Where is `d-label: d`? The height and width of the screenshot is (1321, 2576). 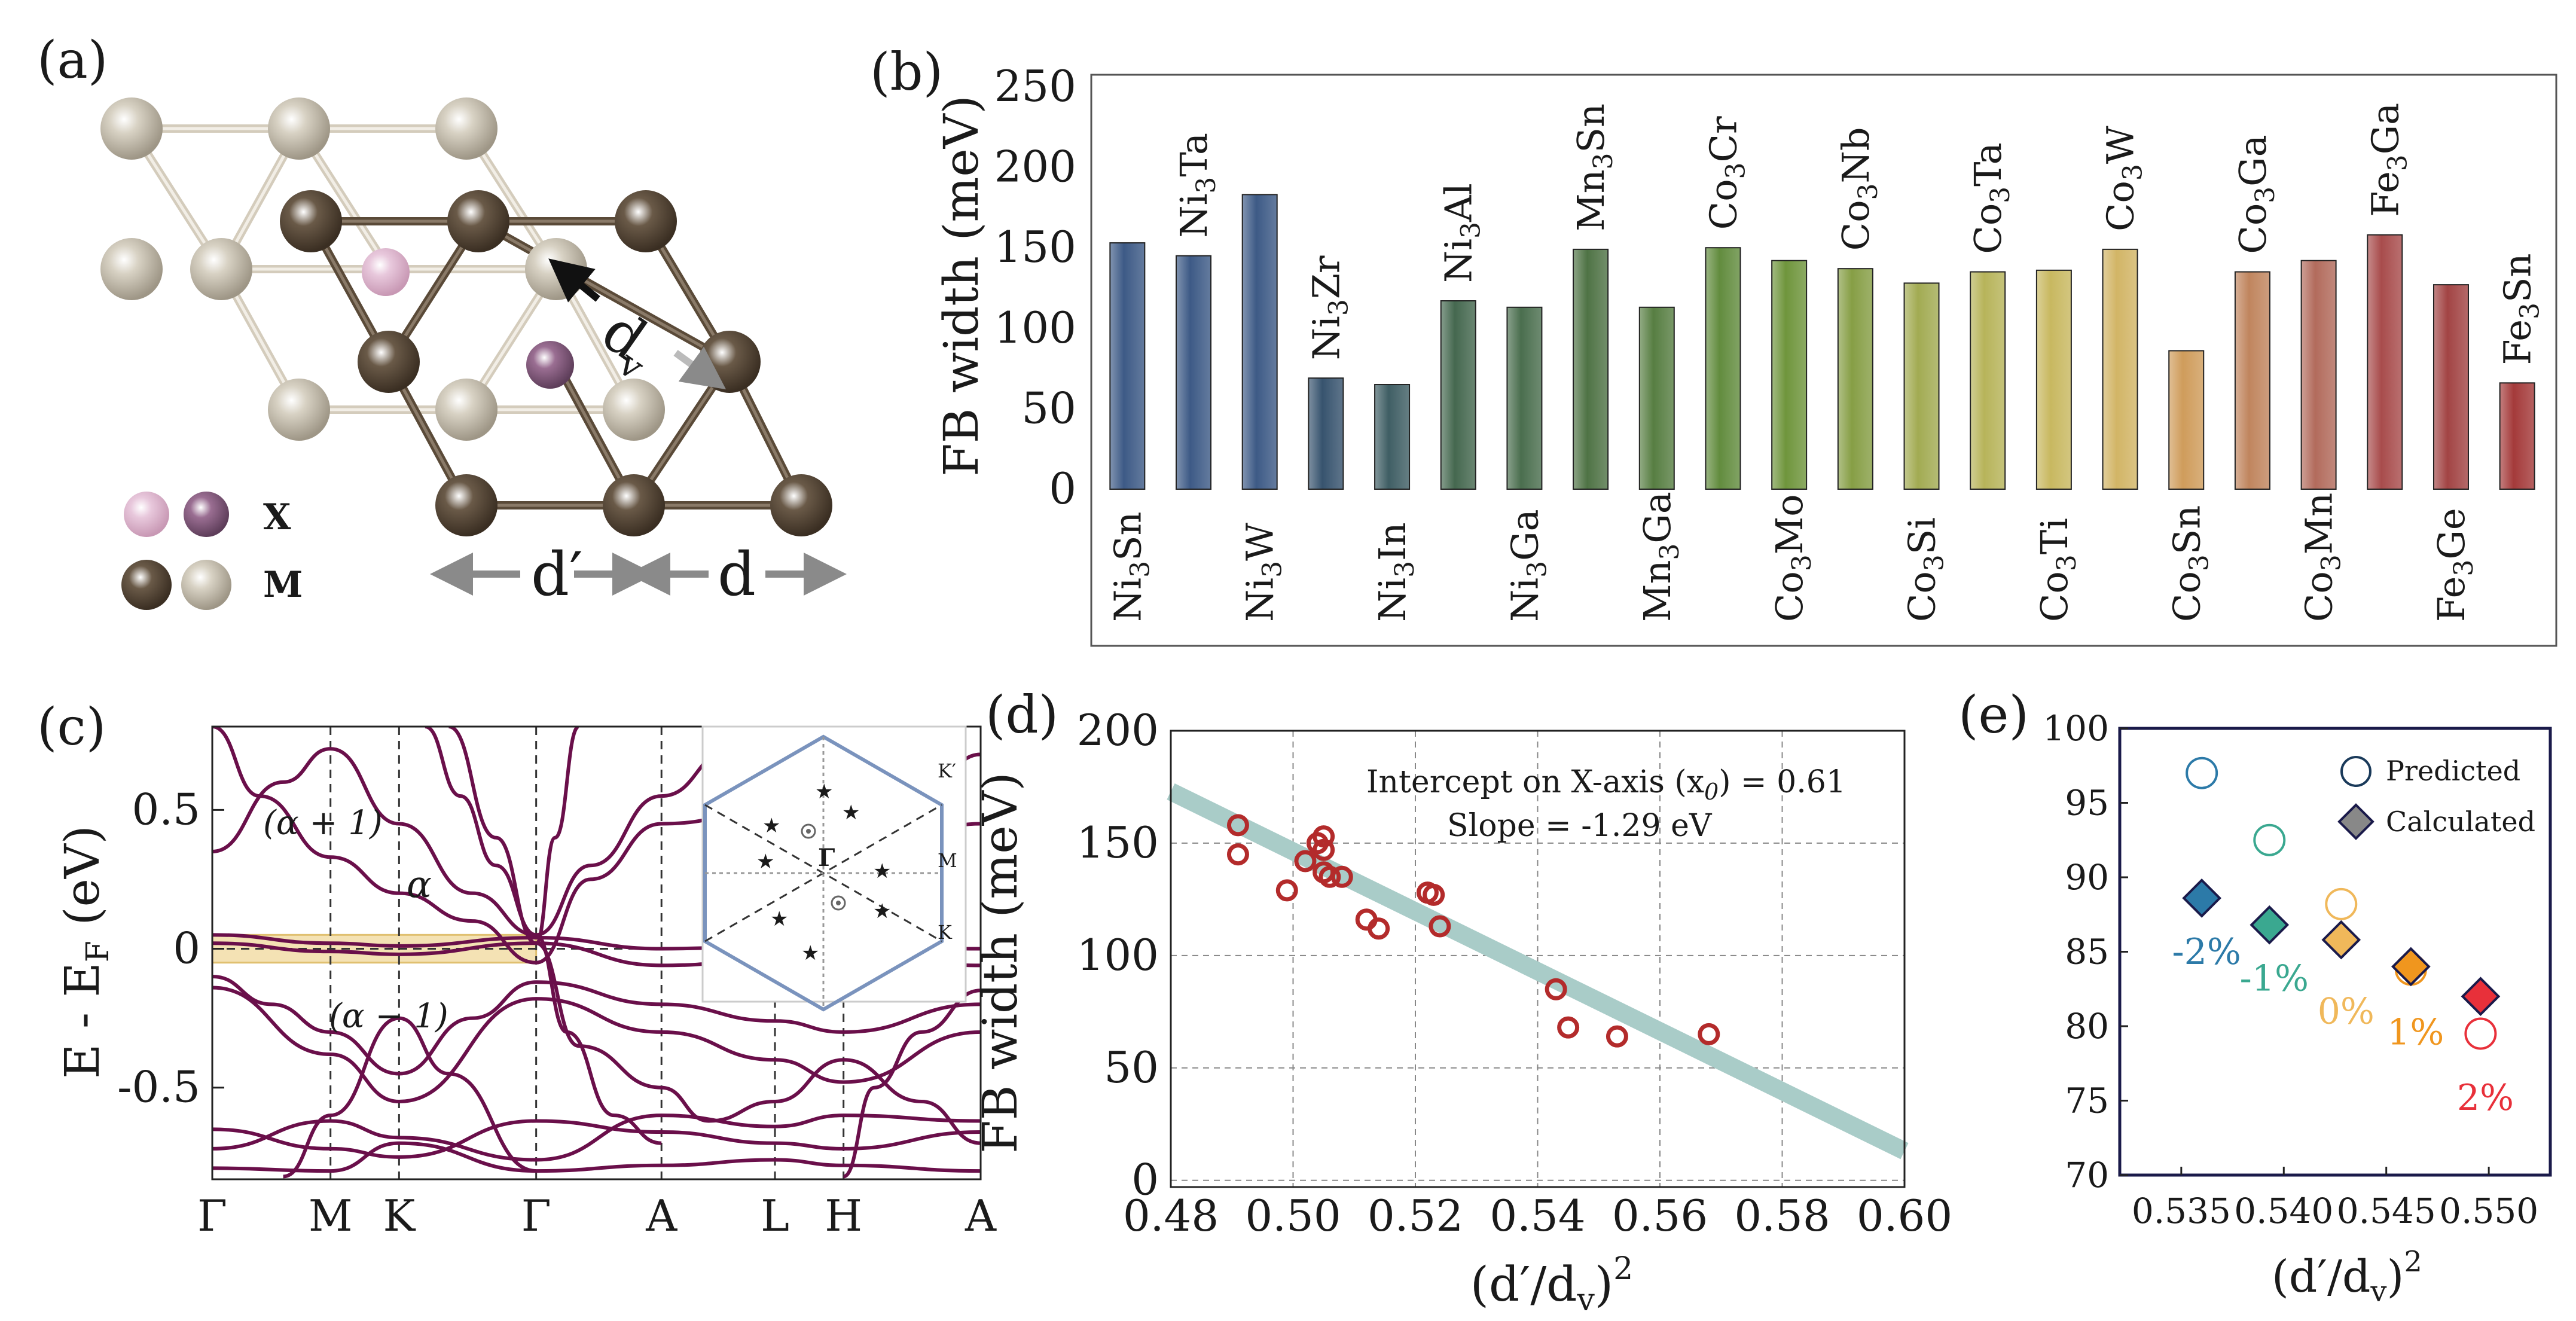
d-label: d is located at coordinates (737, 574).